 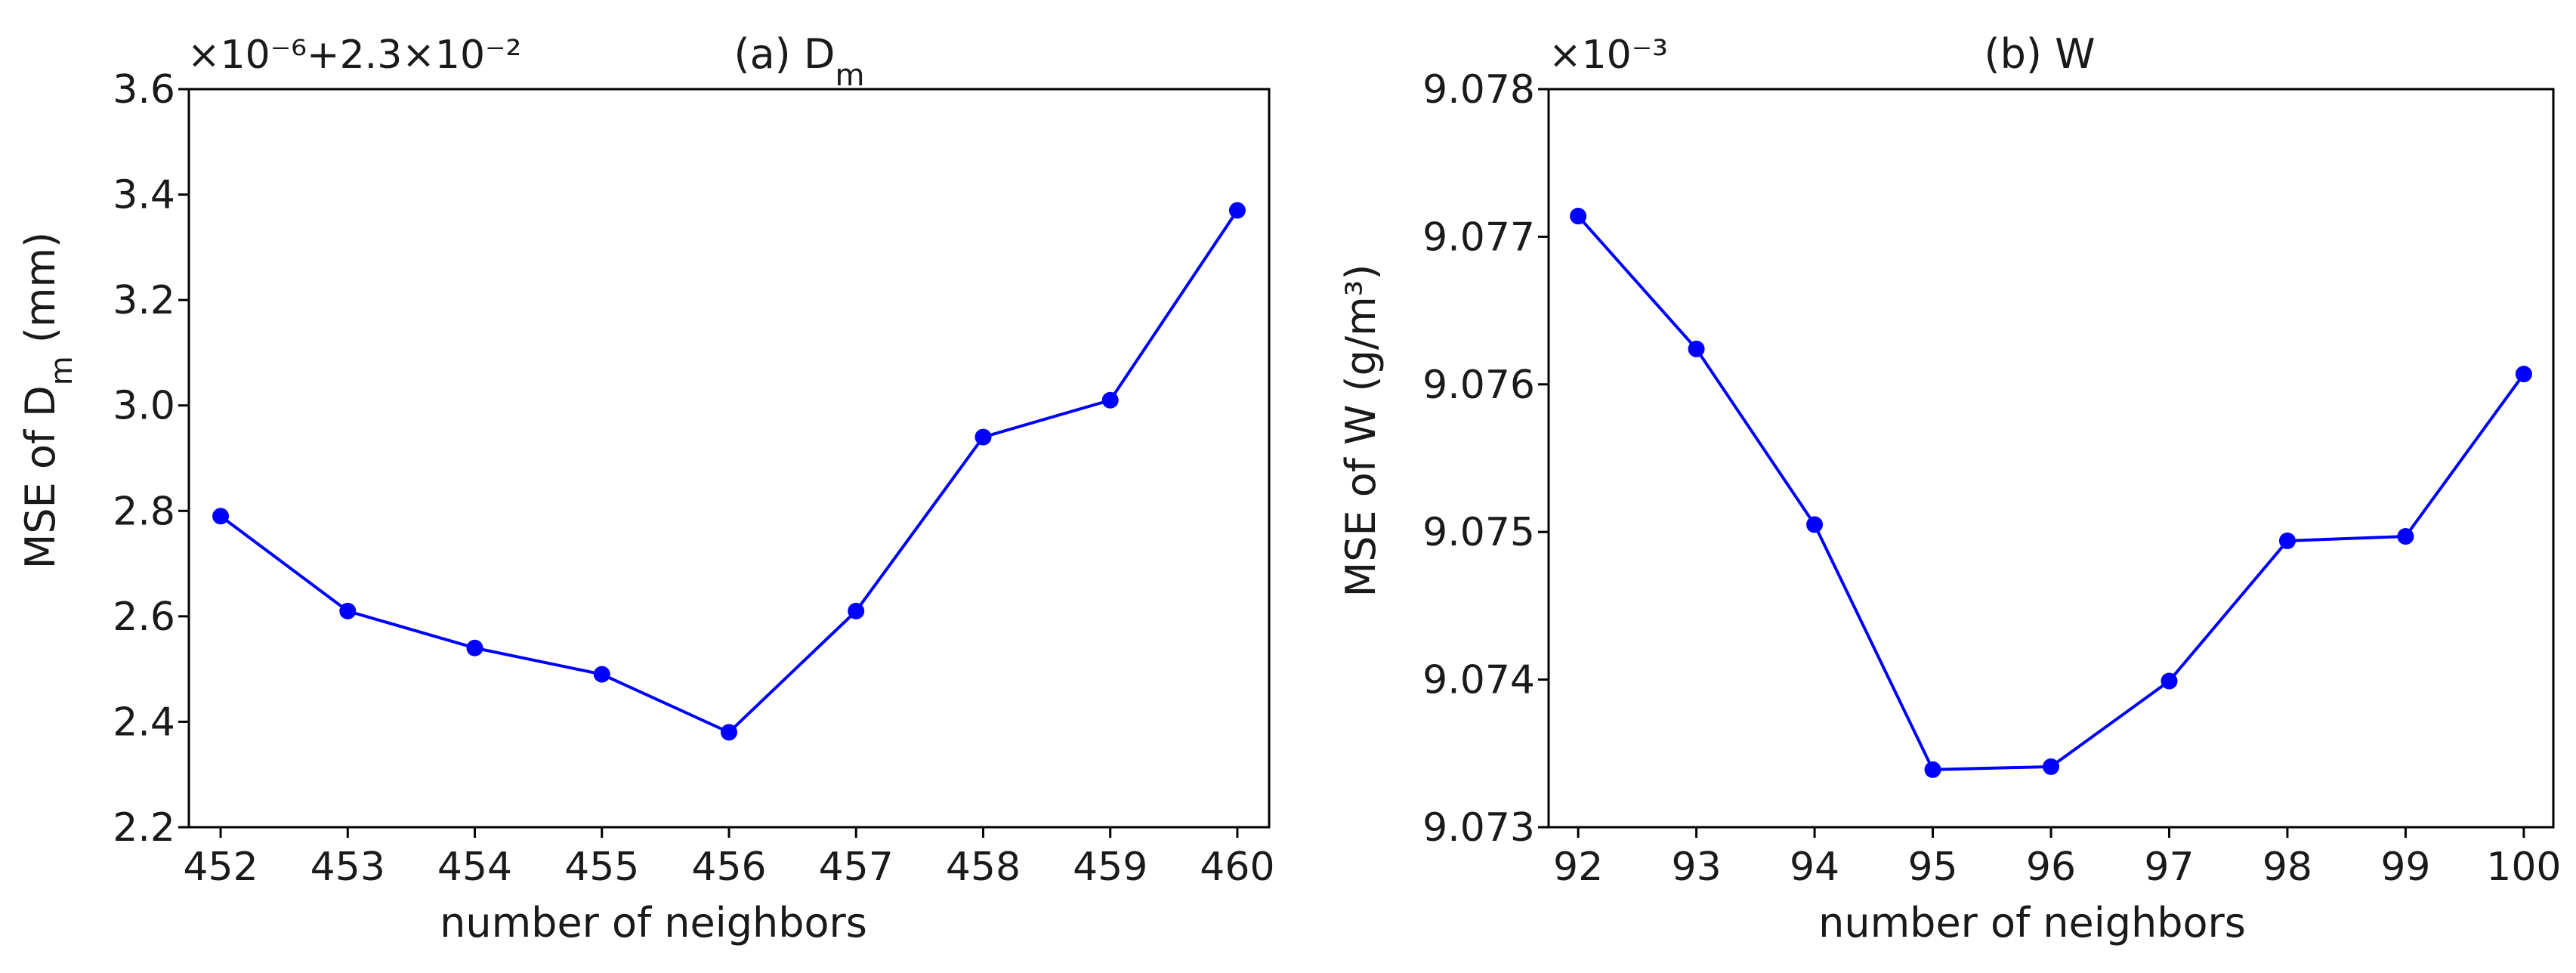 I want to click on y-offset-label: ×10⁻⁶+2.3×10⁻², so click(x=354, y=55).